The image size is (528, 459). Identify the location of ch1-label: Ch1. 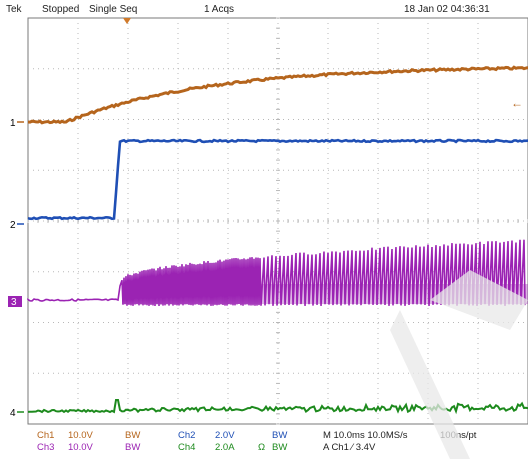
(46, 435).